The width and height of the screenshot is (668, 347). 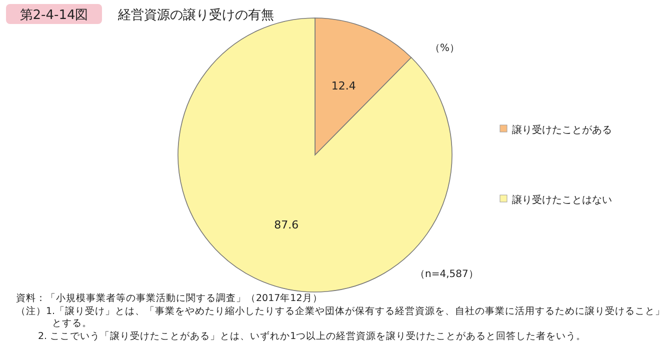 What do you see at coordinates (169, 298) in the screenshot?
I see `text: 資料：「小規模事業者等の事業活動に関する調査」（2017年12月）` at bounding box center [169, 298].